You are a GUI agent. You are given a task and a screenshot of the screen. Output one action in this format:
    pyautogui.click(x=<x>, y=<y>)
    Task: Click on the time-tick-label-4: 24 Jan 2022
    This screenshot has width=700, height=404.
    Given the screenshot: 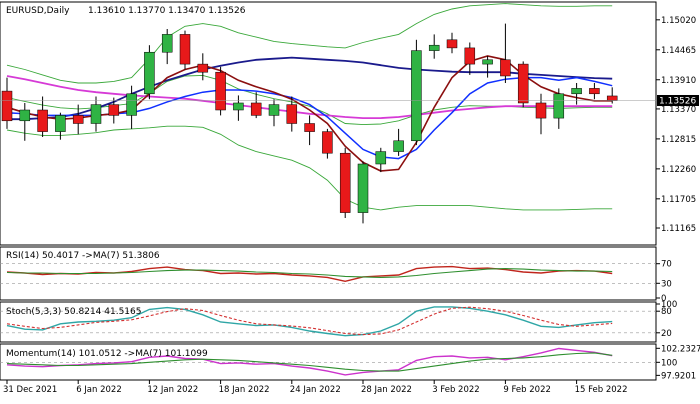 What is the action you would take?
    pyautogui.click(x=315, y=390)
    